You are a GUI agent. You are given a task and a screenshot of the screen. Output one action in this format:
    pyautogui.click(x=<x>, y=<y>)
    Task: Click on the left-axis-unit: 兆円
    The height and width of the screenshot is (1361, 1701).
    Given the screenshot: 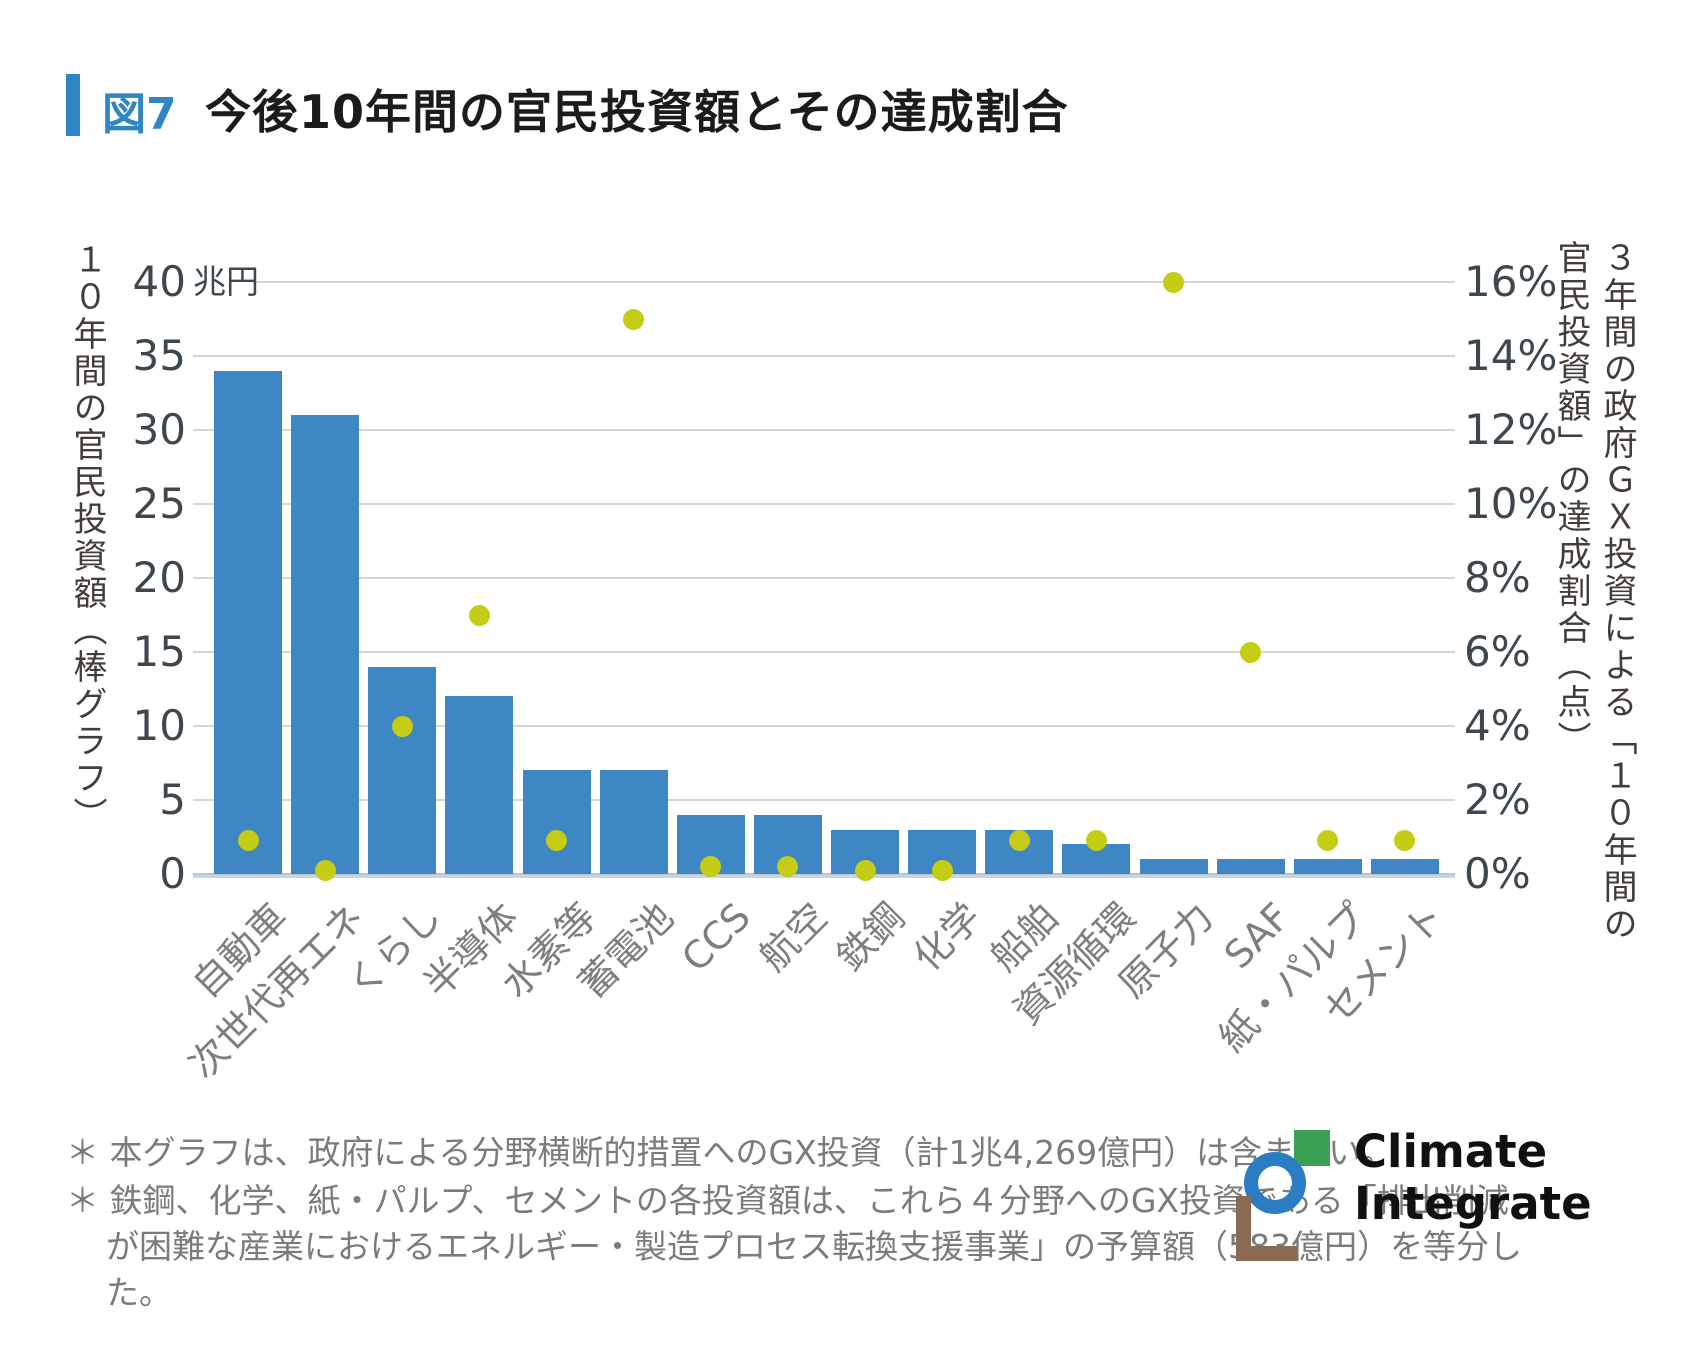 What is the action you would take?
    pyautogui.click(x=226, y=281)
    